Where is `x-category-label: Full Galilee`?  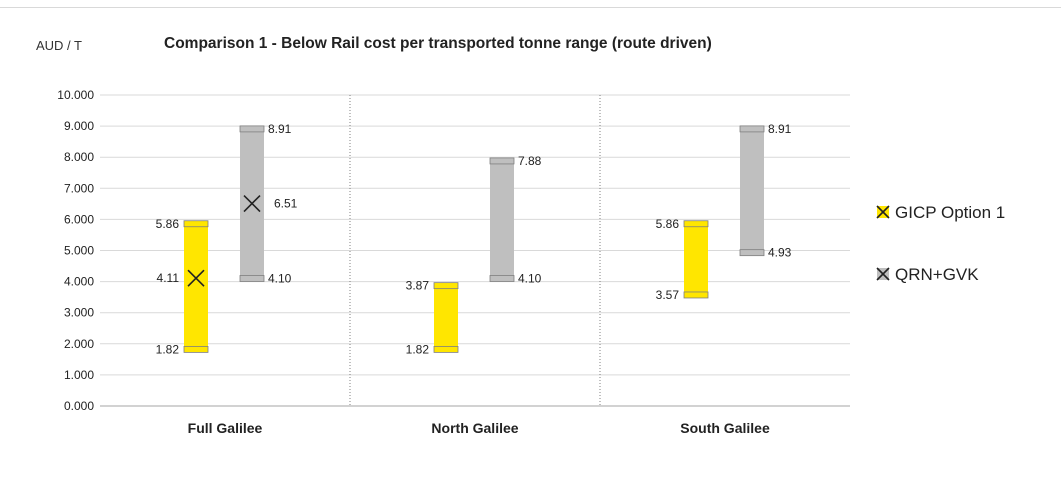
x-category-label: Full Galilee is located at coordinates (225, 428).